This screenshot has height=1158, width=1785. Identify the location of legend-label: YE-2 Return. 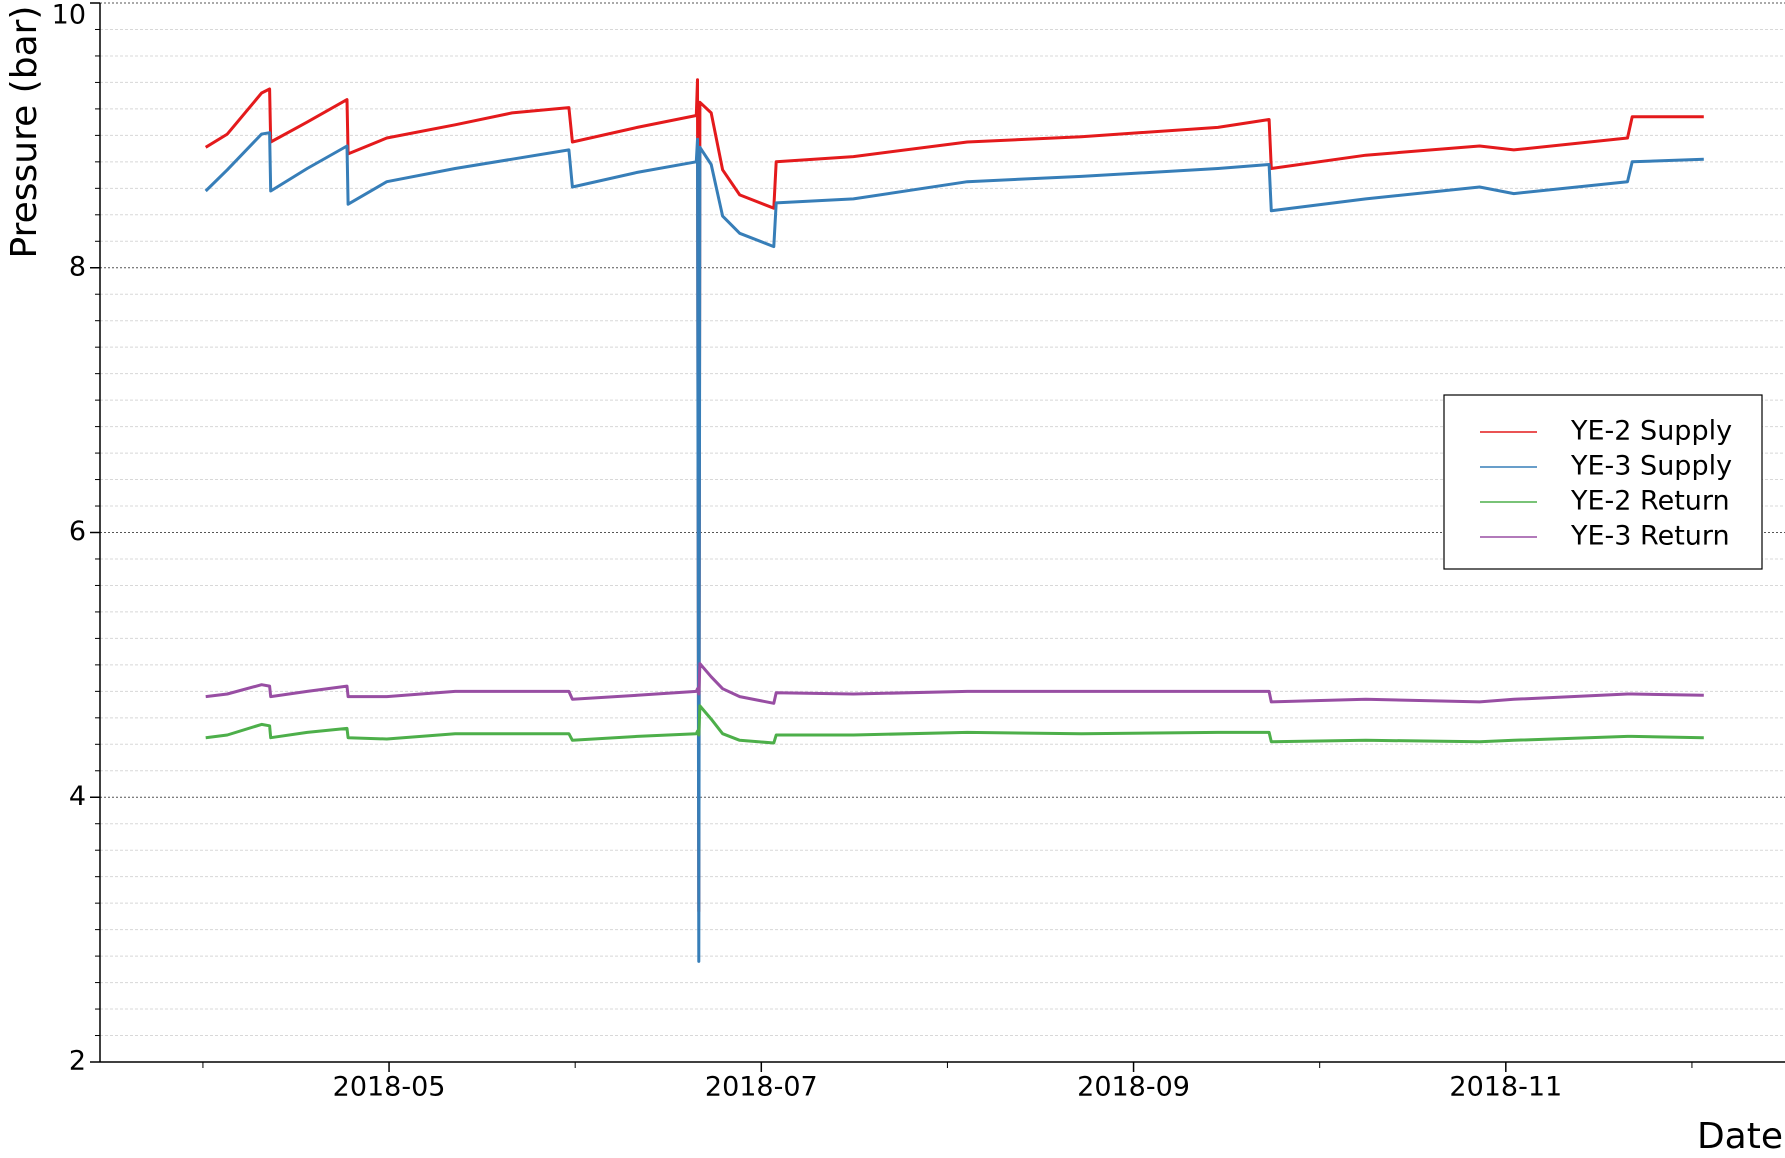
(1650, 501).